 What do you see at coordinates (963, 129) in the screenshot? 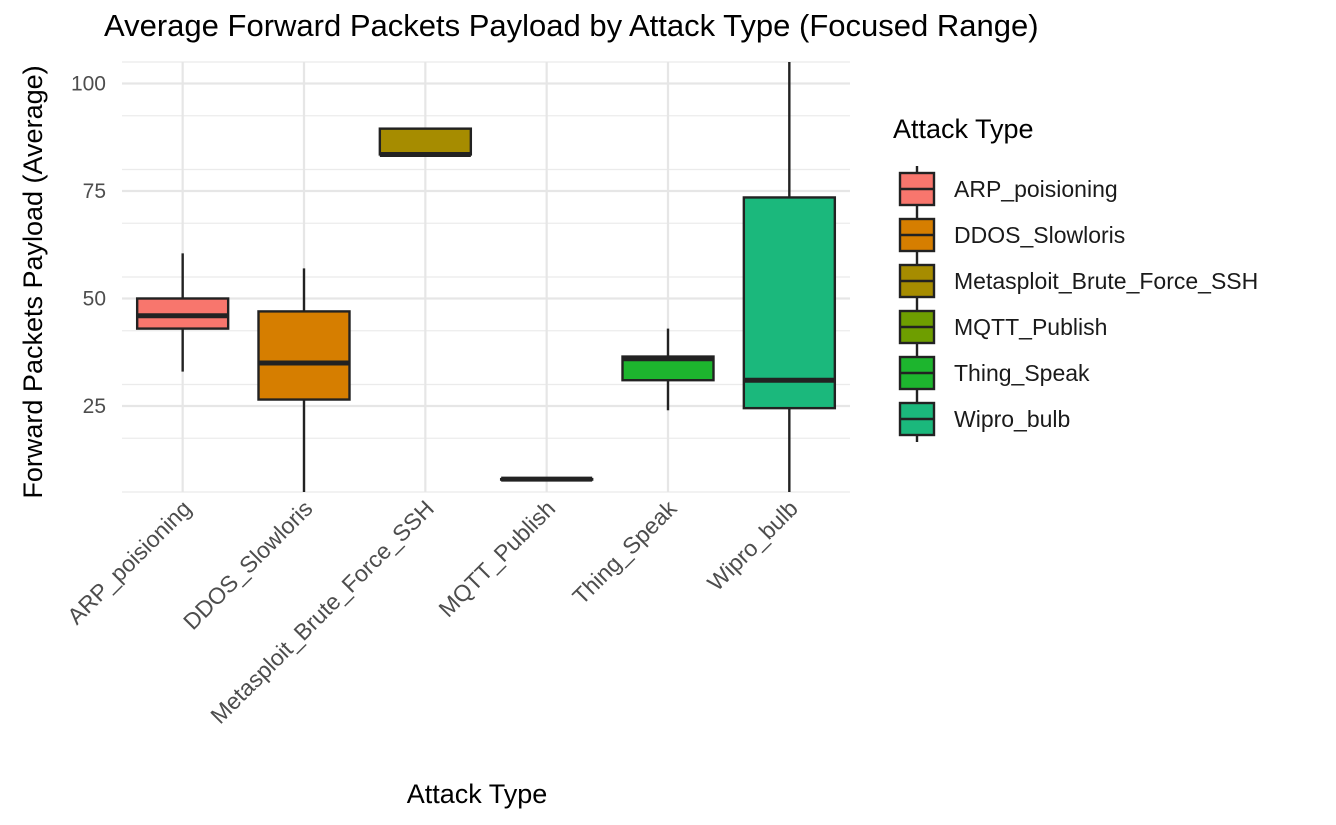
I see `legend-title: Attack Type` at bounding box center [963, 129].